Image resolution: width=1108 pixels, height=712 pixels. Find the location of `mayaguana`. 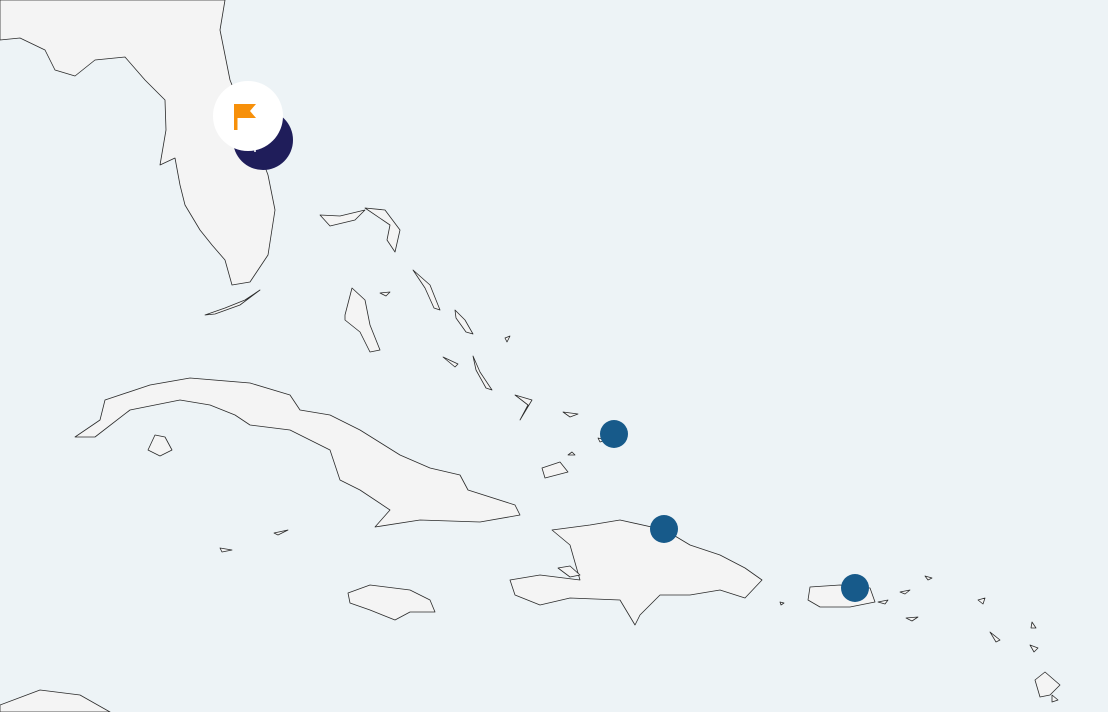

mayaguana is located at coordinates (570, 414).